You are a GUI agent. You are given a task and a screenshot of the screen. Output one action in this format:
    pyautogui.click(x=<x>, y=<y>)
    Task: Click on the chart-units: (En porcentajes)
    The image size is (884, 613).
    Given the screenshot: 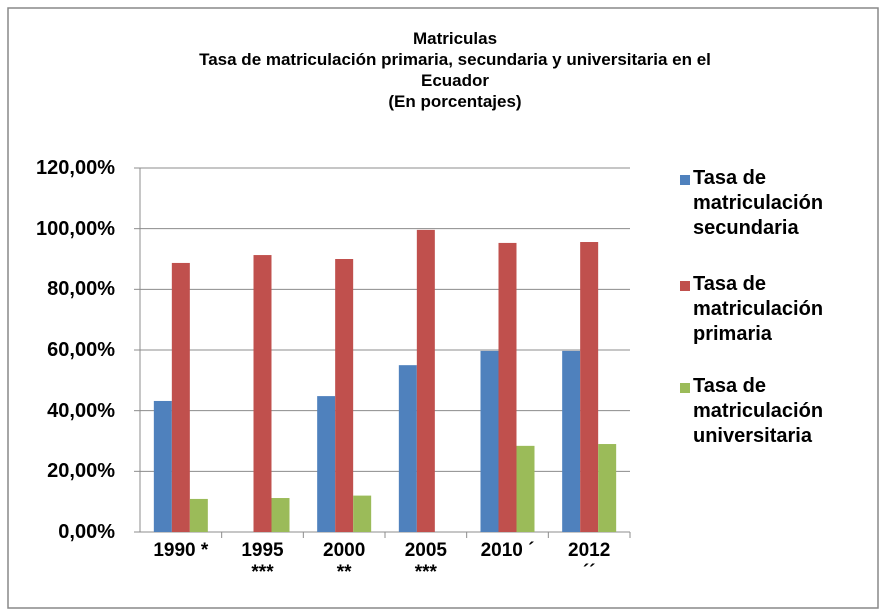 What is the action you would take?
    pyautogui.click(x=455, y=101)
    